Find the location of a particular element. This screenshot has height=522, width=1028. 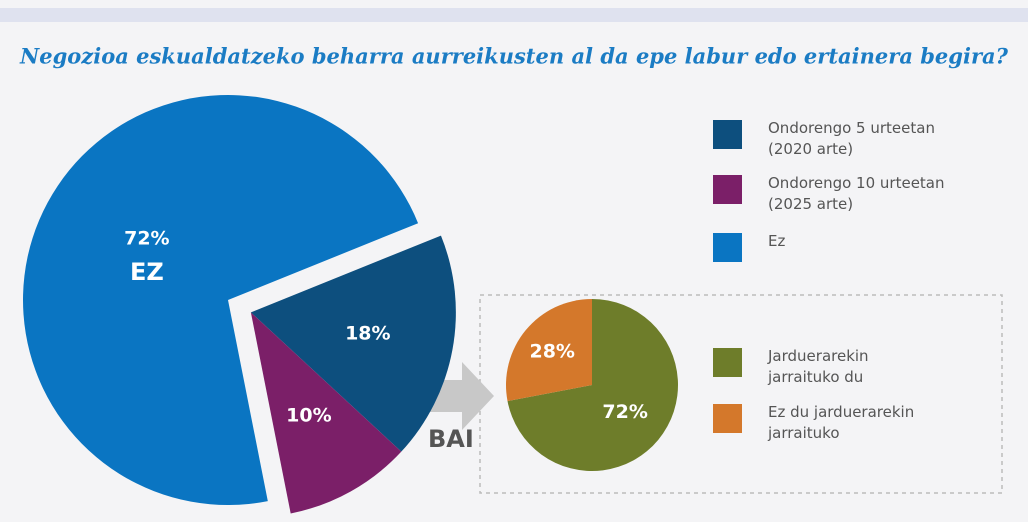

value-label: 28% is located at coordinates (551, 352).